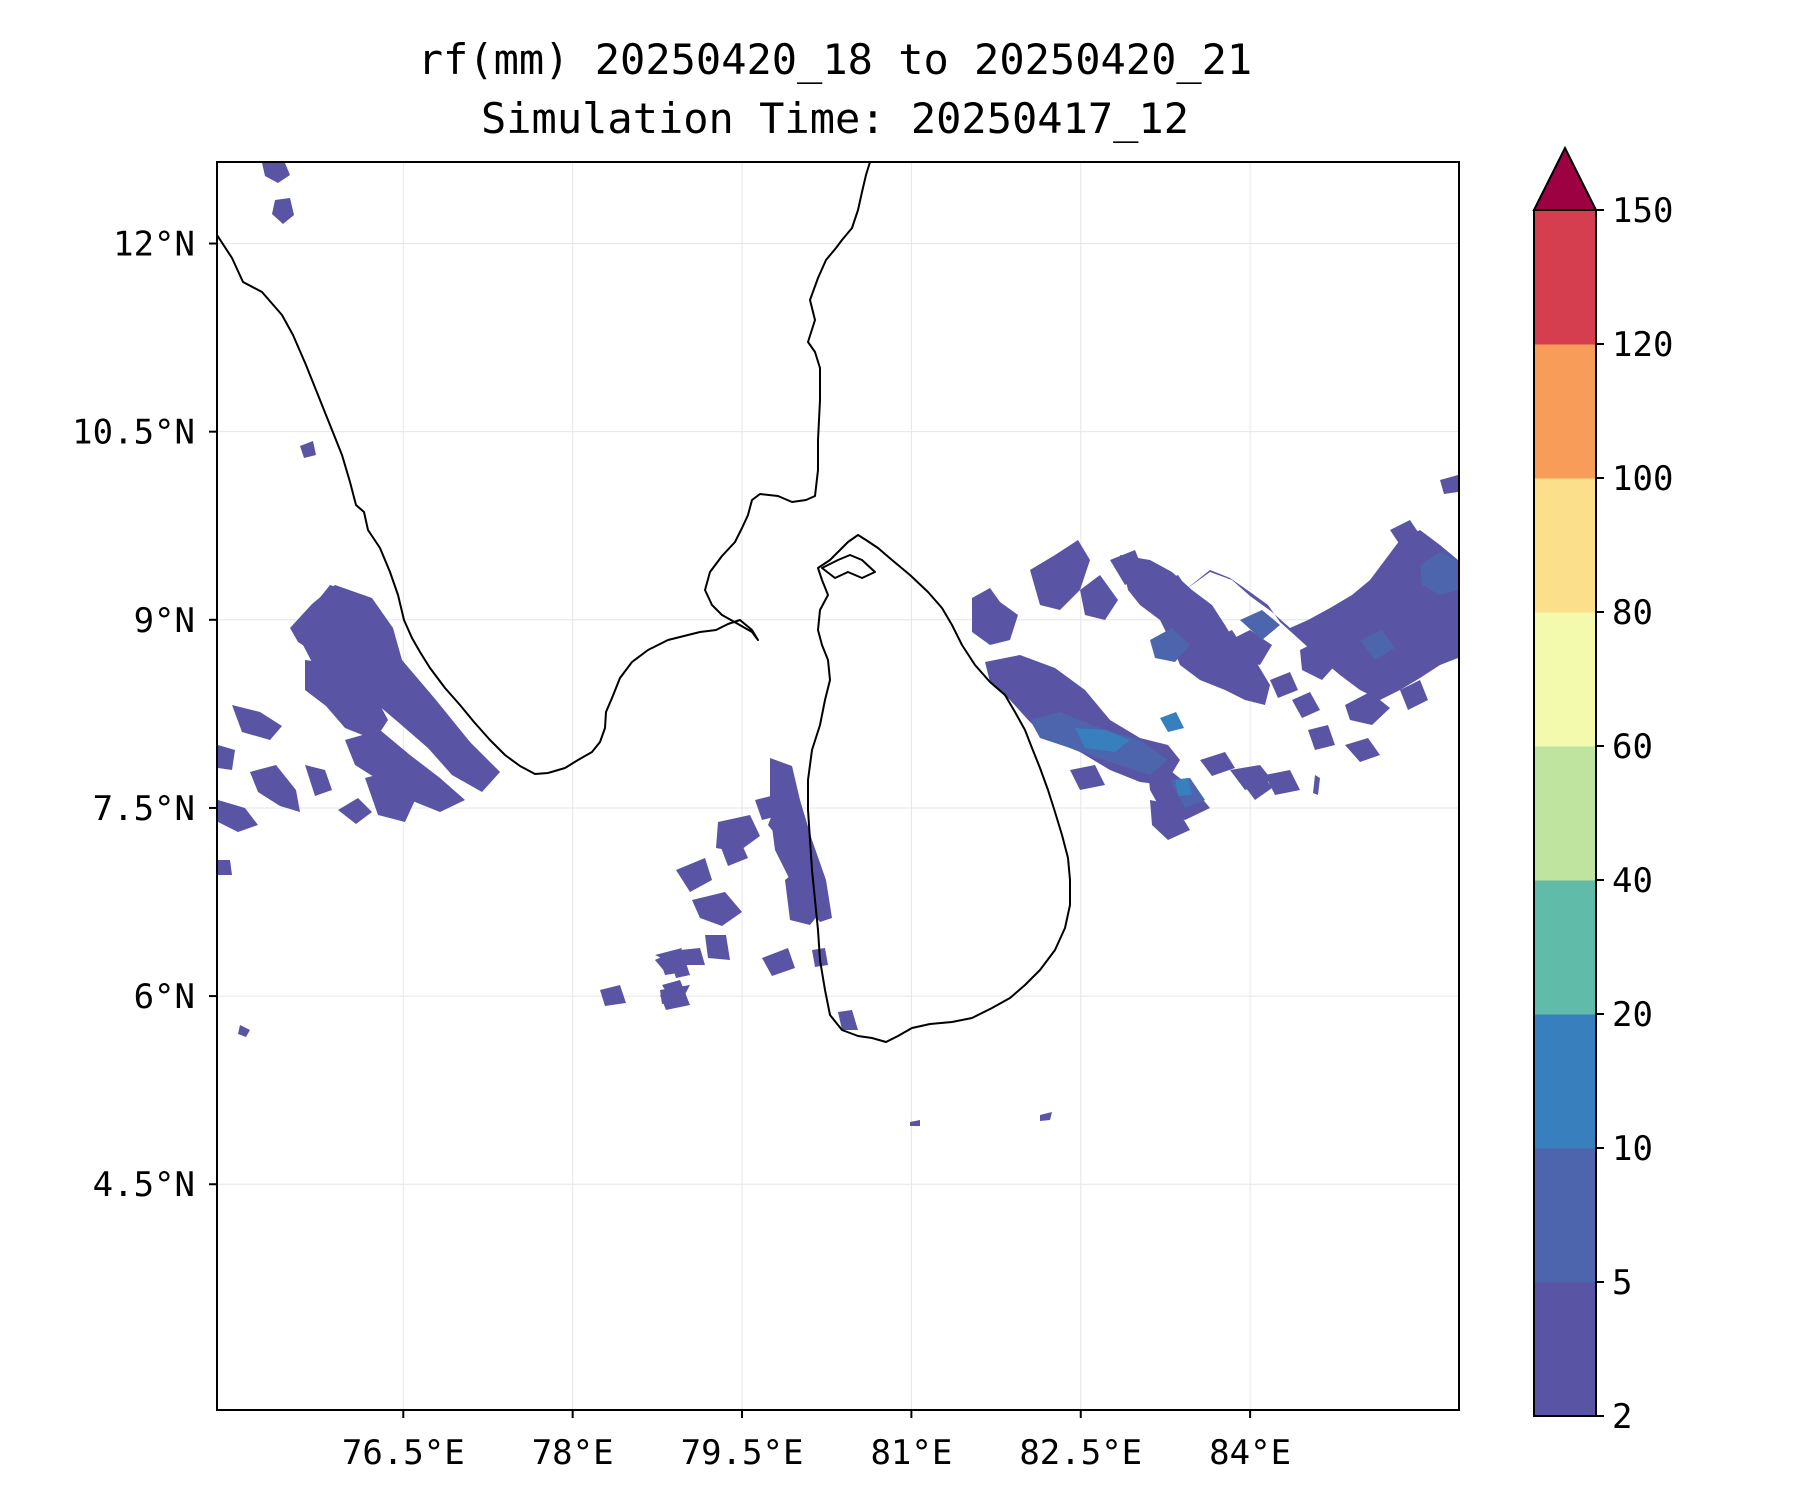 This screenshot has width=1800, height=1500. Describe the element at coordinates (1600, 813) in the screenshot. I see `colorbar-tick-marks` at that location.